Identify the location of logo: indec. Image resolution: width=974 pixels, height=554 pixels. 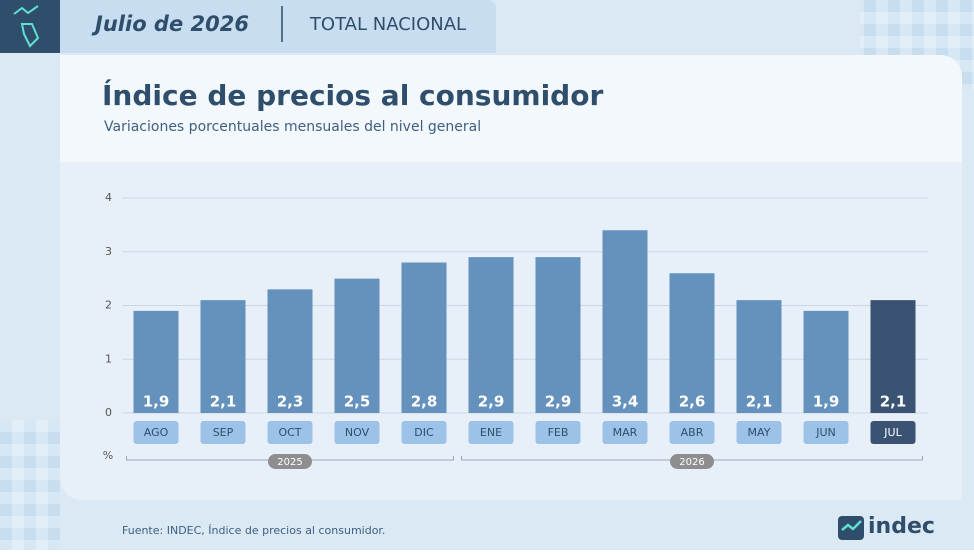
(901, 526).